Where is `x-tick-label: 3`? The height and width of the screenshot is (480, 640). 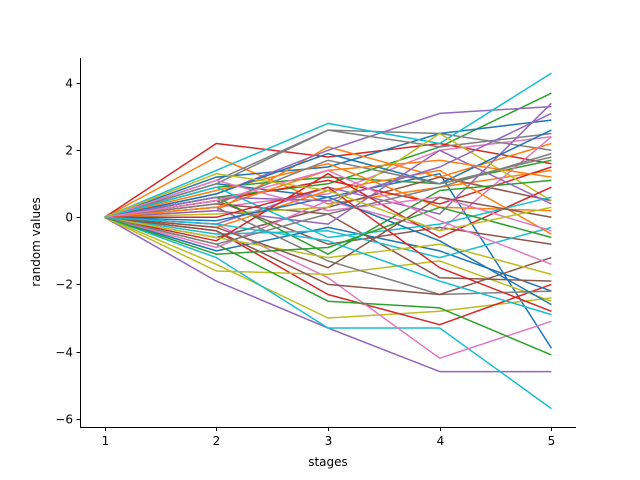
x-tick-label: 3 is located at coordinates (329, 441).